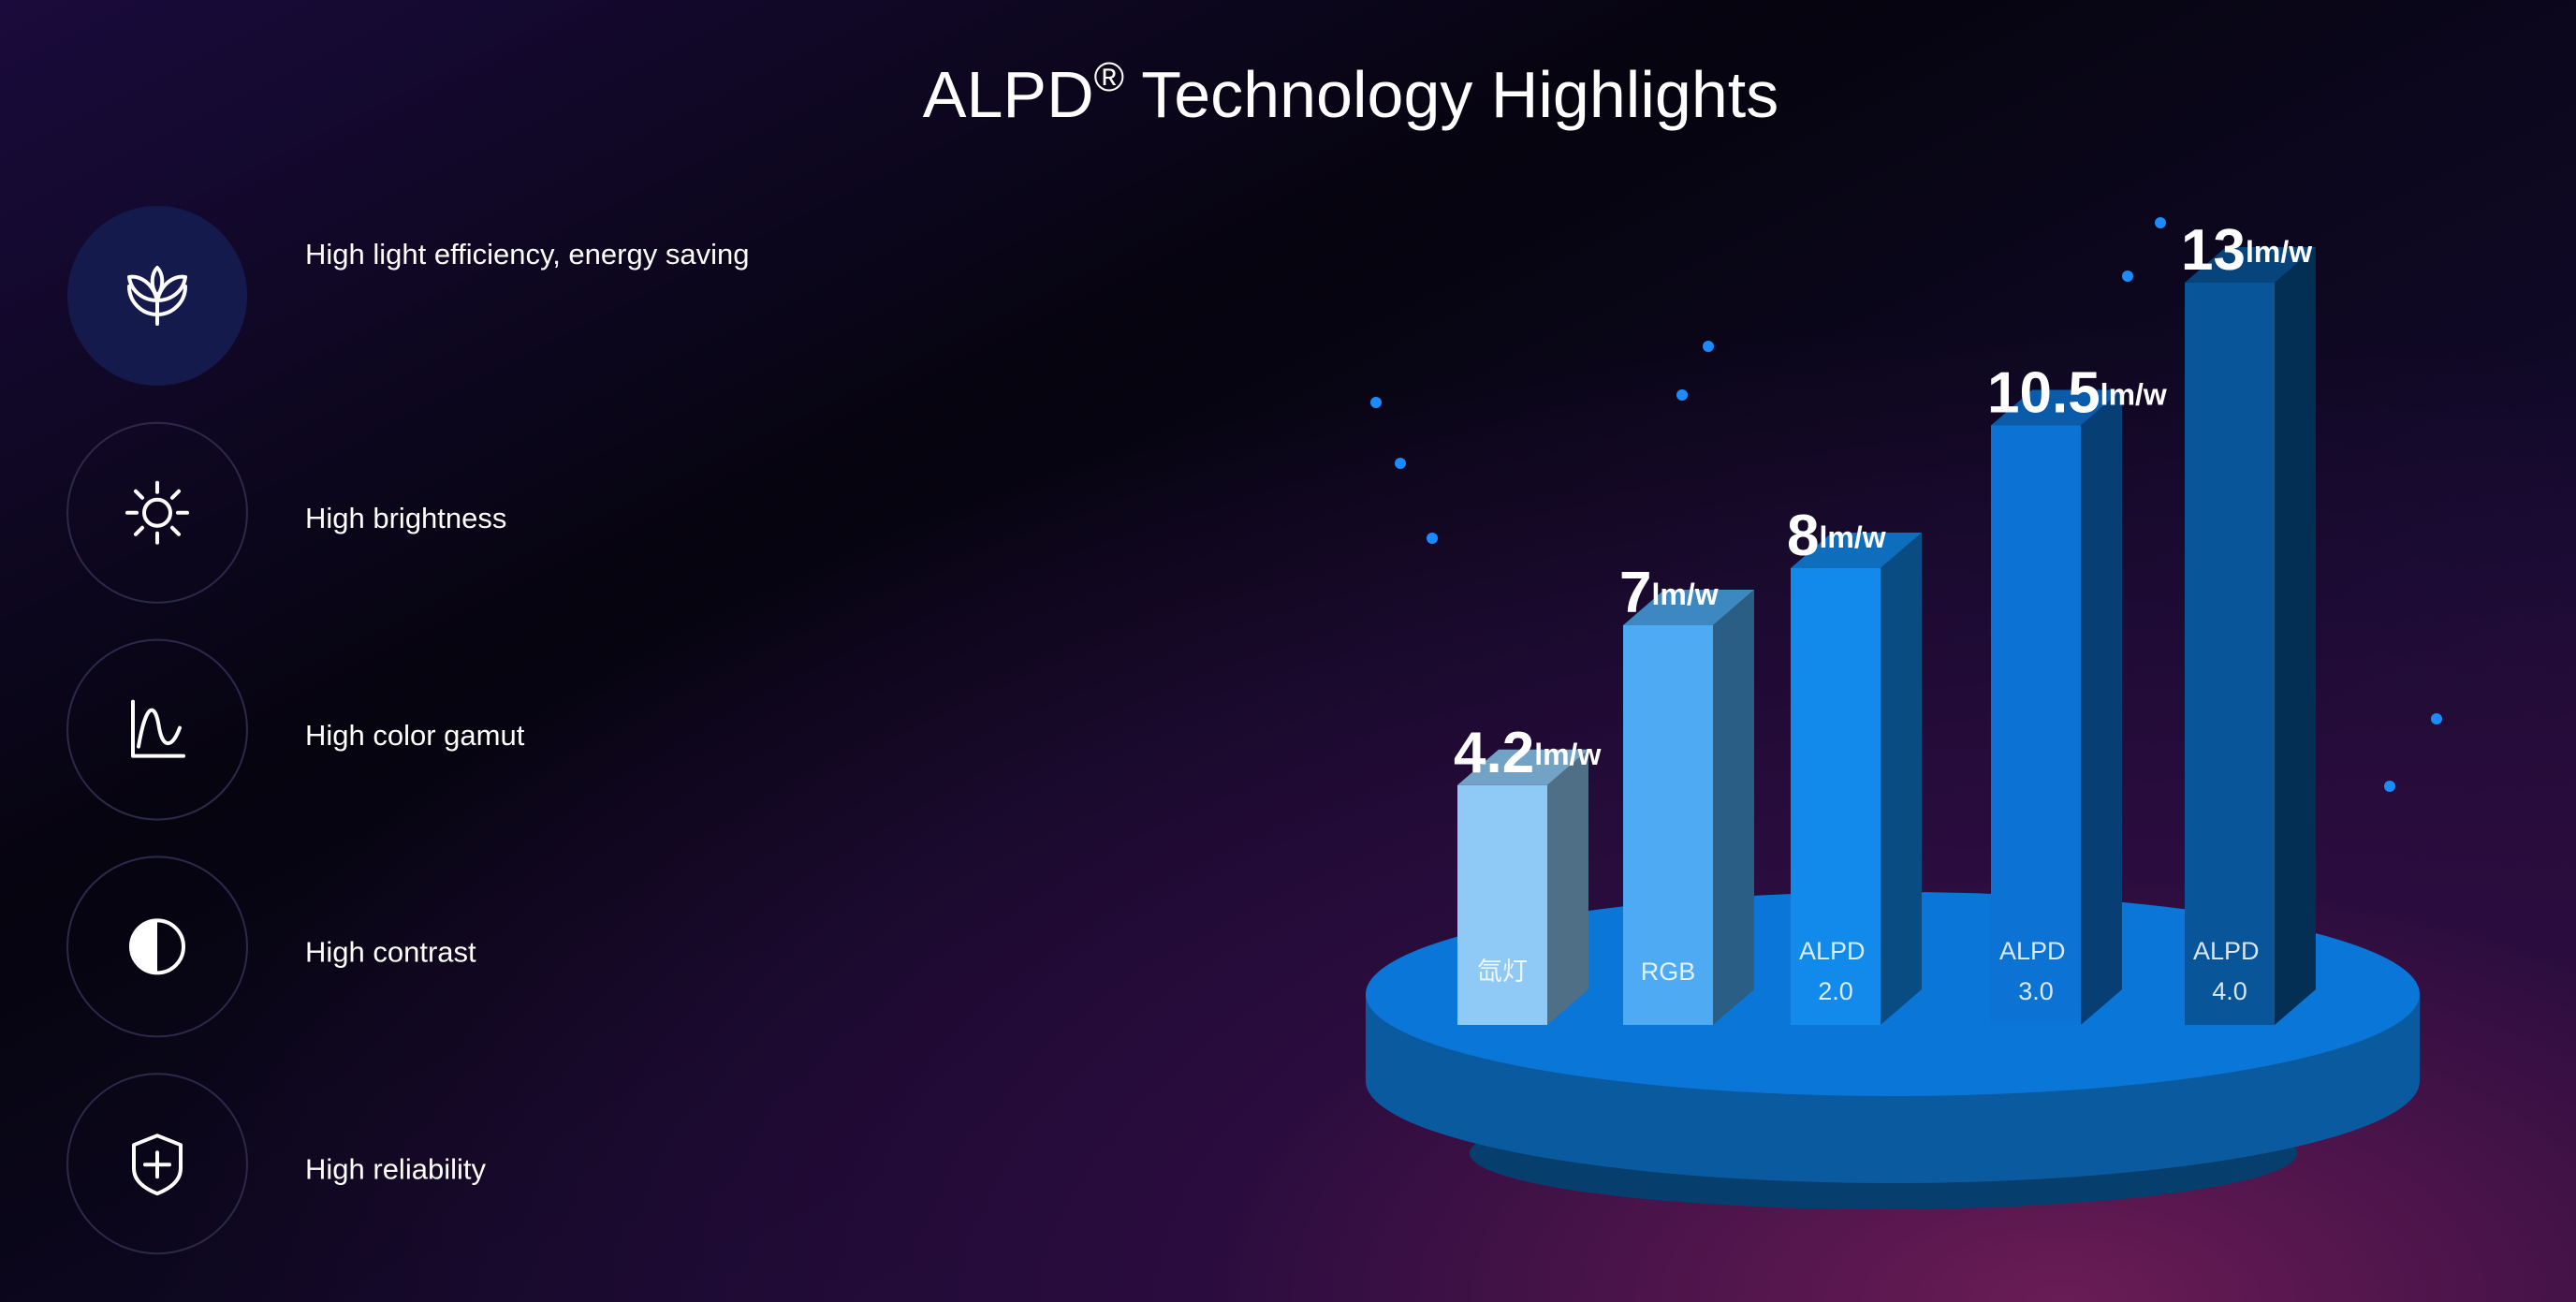 This screenshot has height=1302, width=2576. I want to click on category-line: 3.0, so click(2036, 991).